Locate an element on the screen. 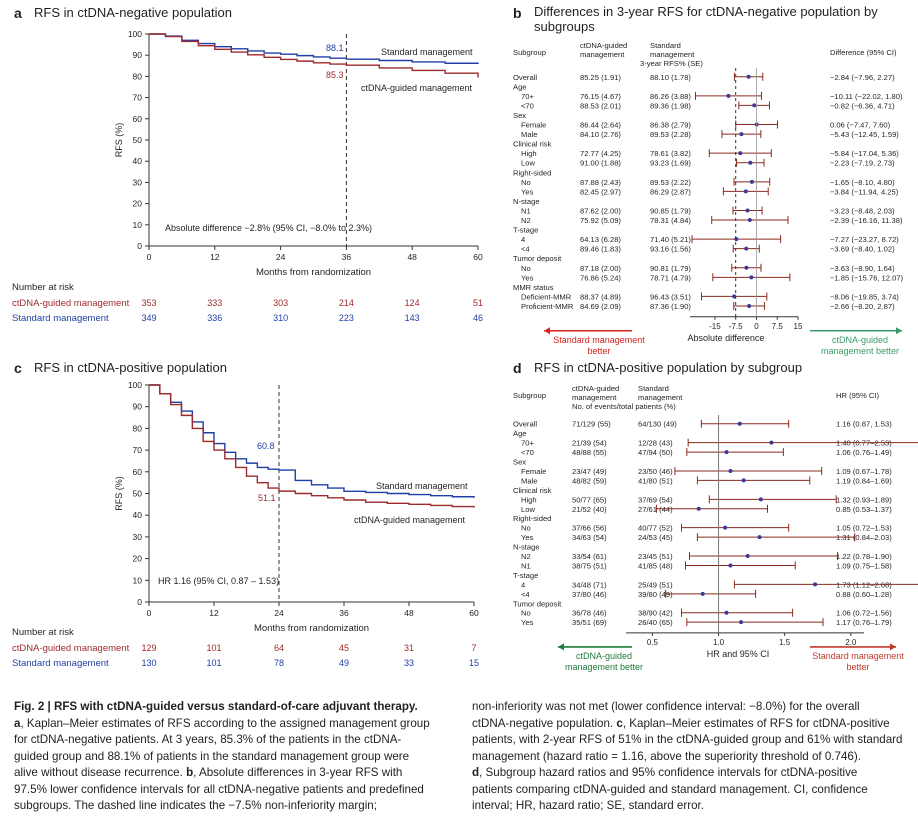 This screenshot has height=826, width=918. subgroup-label: Male is located at coordinates (529, 134).